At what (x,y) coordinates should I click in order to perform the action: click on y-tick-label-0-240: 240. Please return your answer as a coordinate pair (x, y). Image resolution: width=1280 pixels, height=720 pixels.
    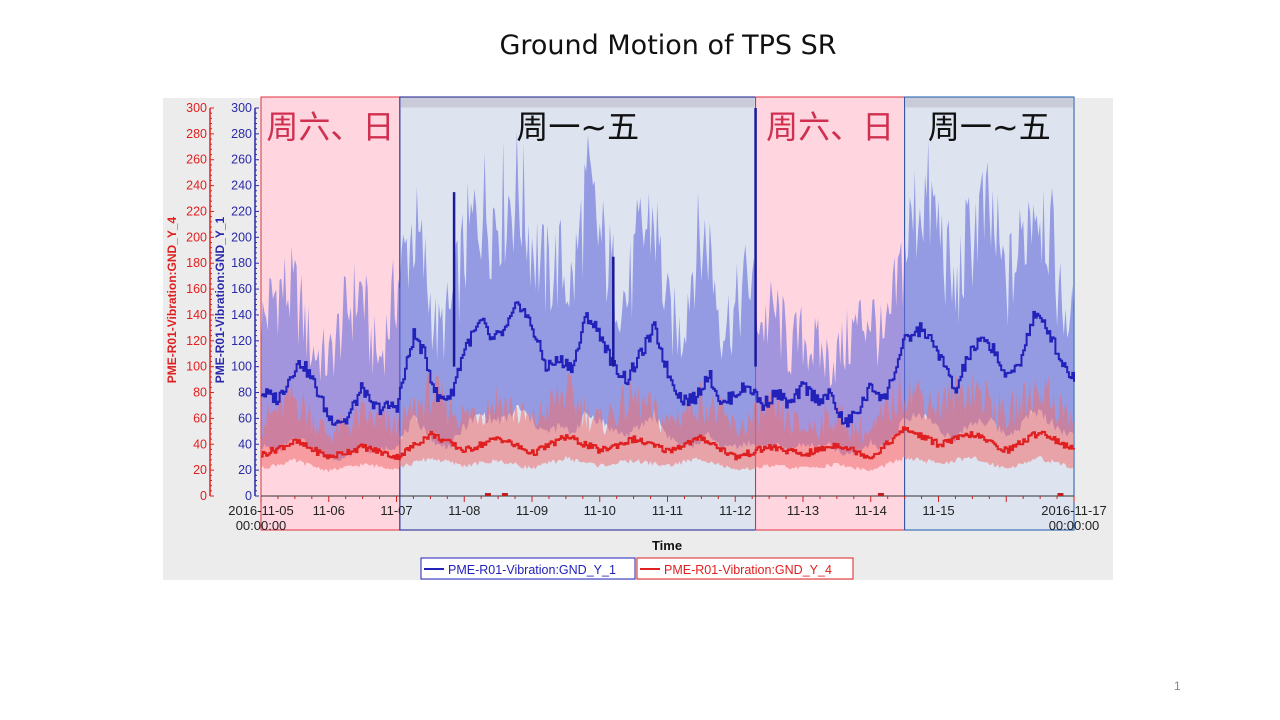
    Looking at the image, I should click on (196, 186).